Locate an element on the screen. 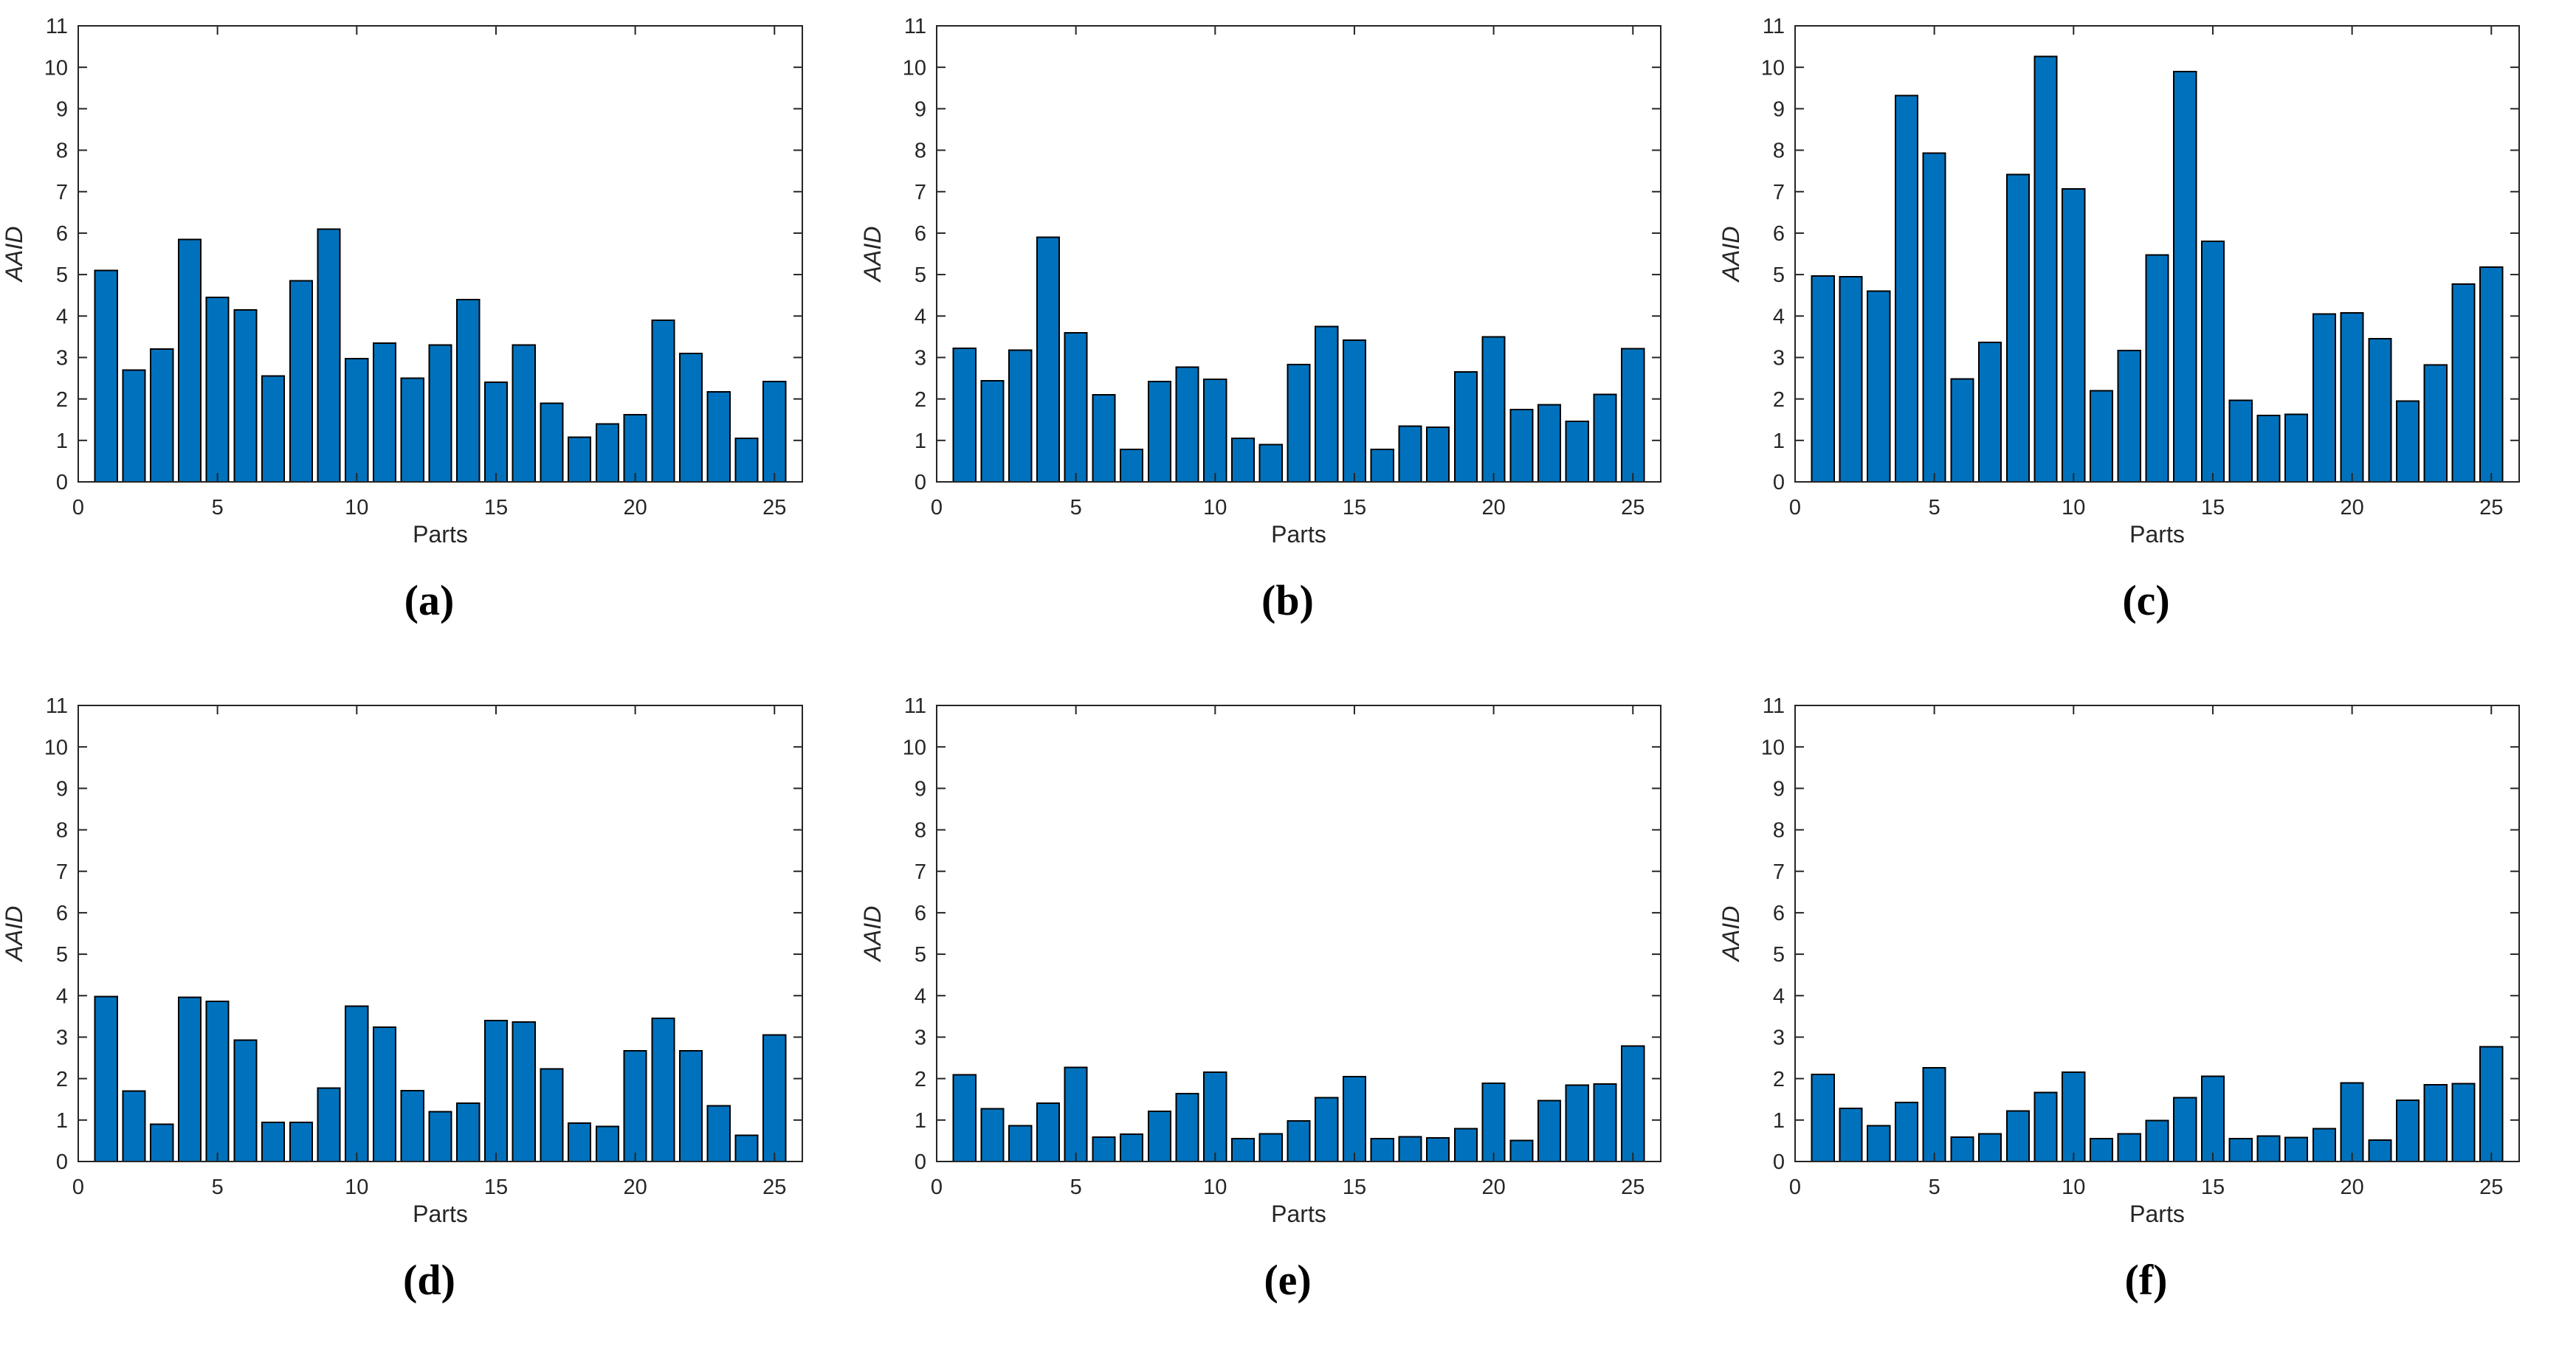 This screenshot has height=1360, width=2576. bar-chart-e: 0 5 10 15 20 25 0 1 2 3 4 5 6 7 8 9 10 11 Parts AAID is located at coordinates (1260, 960).